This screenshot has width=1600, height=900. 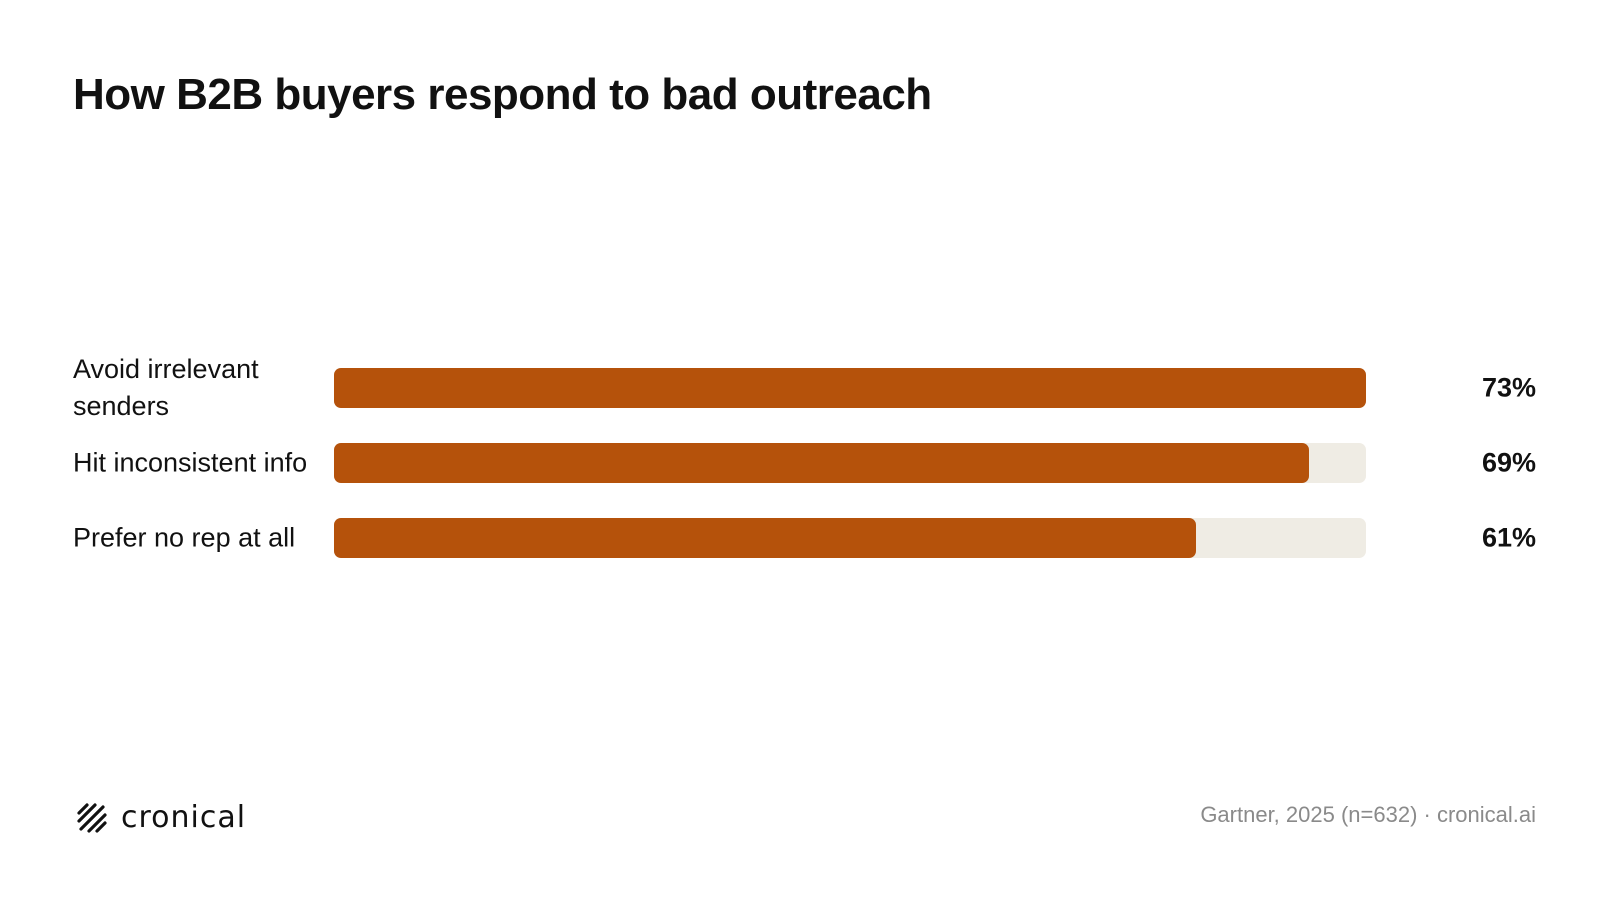 What do you see at coordinates (1508, 537) in the screenshot?
I see `value-label: 61%` at bounding box center [1508, 537].